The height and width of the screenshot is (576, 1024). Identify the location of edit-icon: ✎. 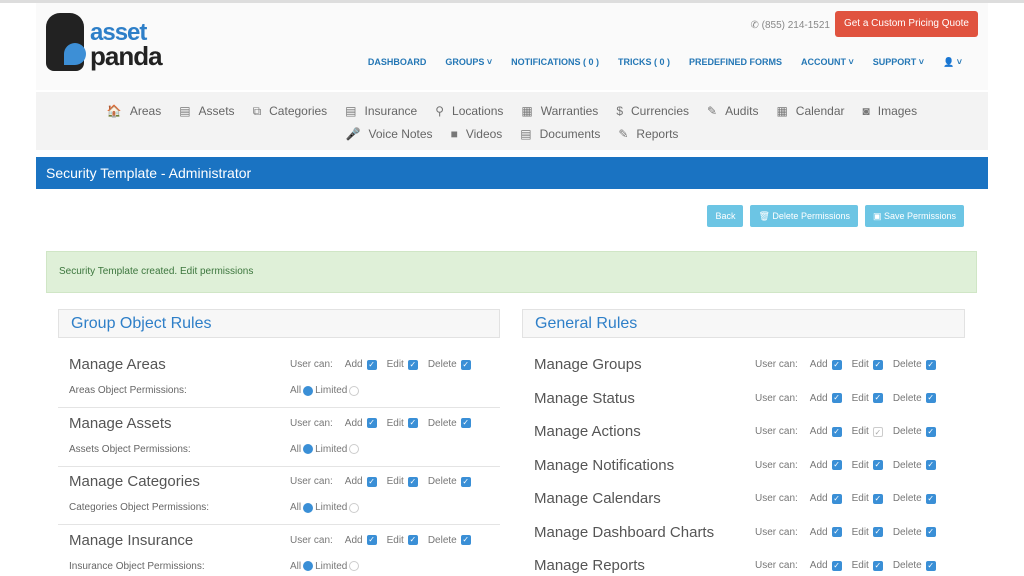
(712, 111).